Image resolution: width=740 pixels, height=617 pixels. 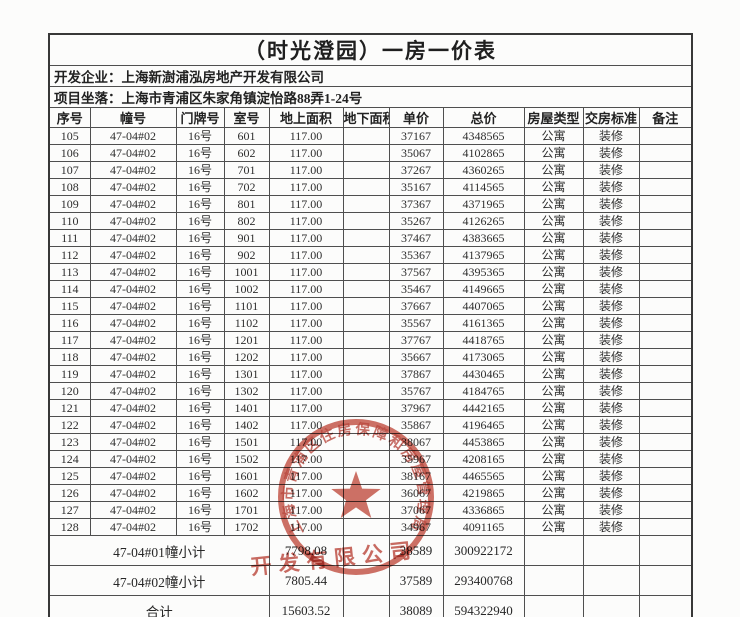 I want to click on table-cell: 1601, so click(x=246, y=476).